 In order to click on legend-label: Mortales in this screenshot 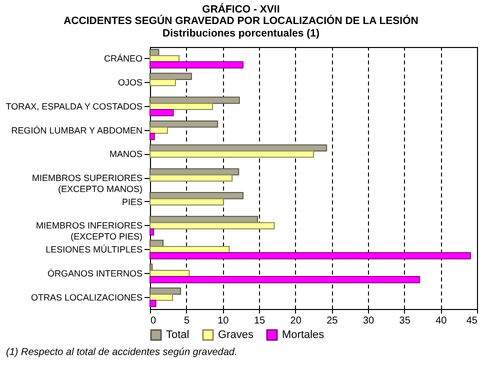, I will do `click(303, 335)`.